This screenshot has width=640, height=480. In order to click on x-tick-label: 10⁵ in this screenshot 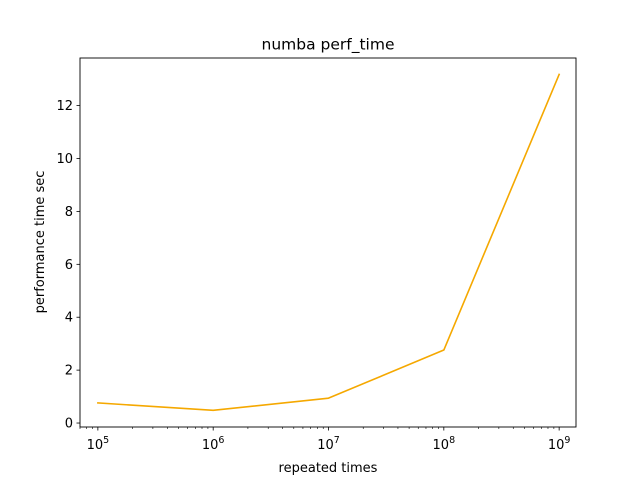, I will do `click(98, 444)`.